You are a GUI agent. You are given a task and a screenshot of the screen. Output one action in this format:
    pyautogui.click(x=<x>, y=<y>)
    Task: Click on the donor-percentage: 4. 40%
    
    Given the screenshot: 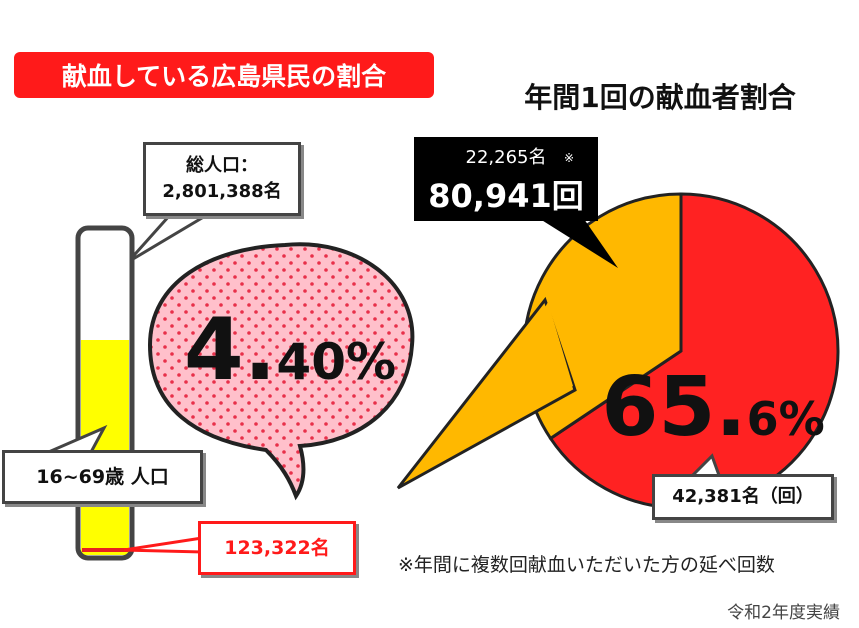 What is the action you would take?
    pyautogui.click(x=290, y=355)
    